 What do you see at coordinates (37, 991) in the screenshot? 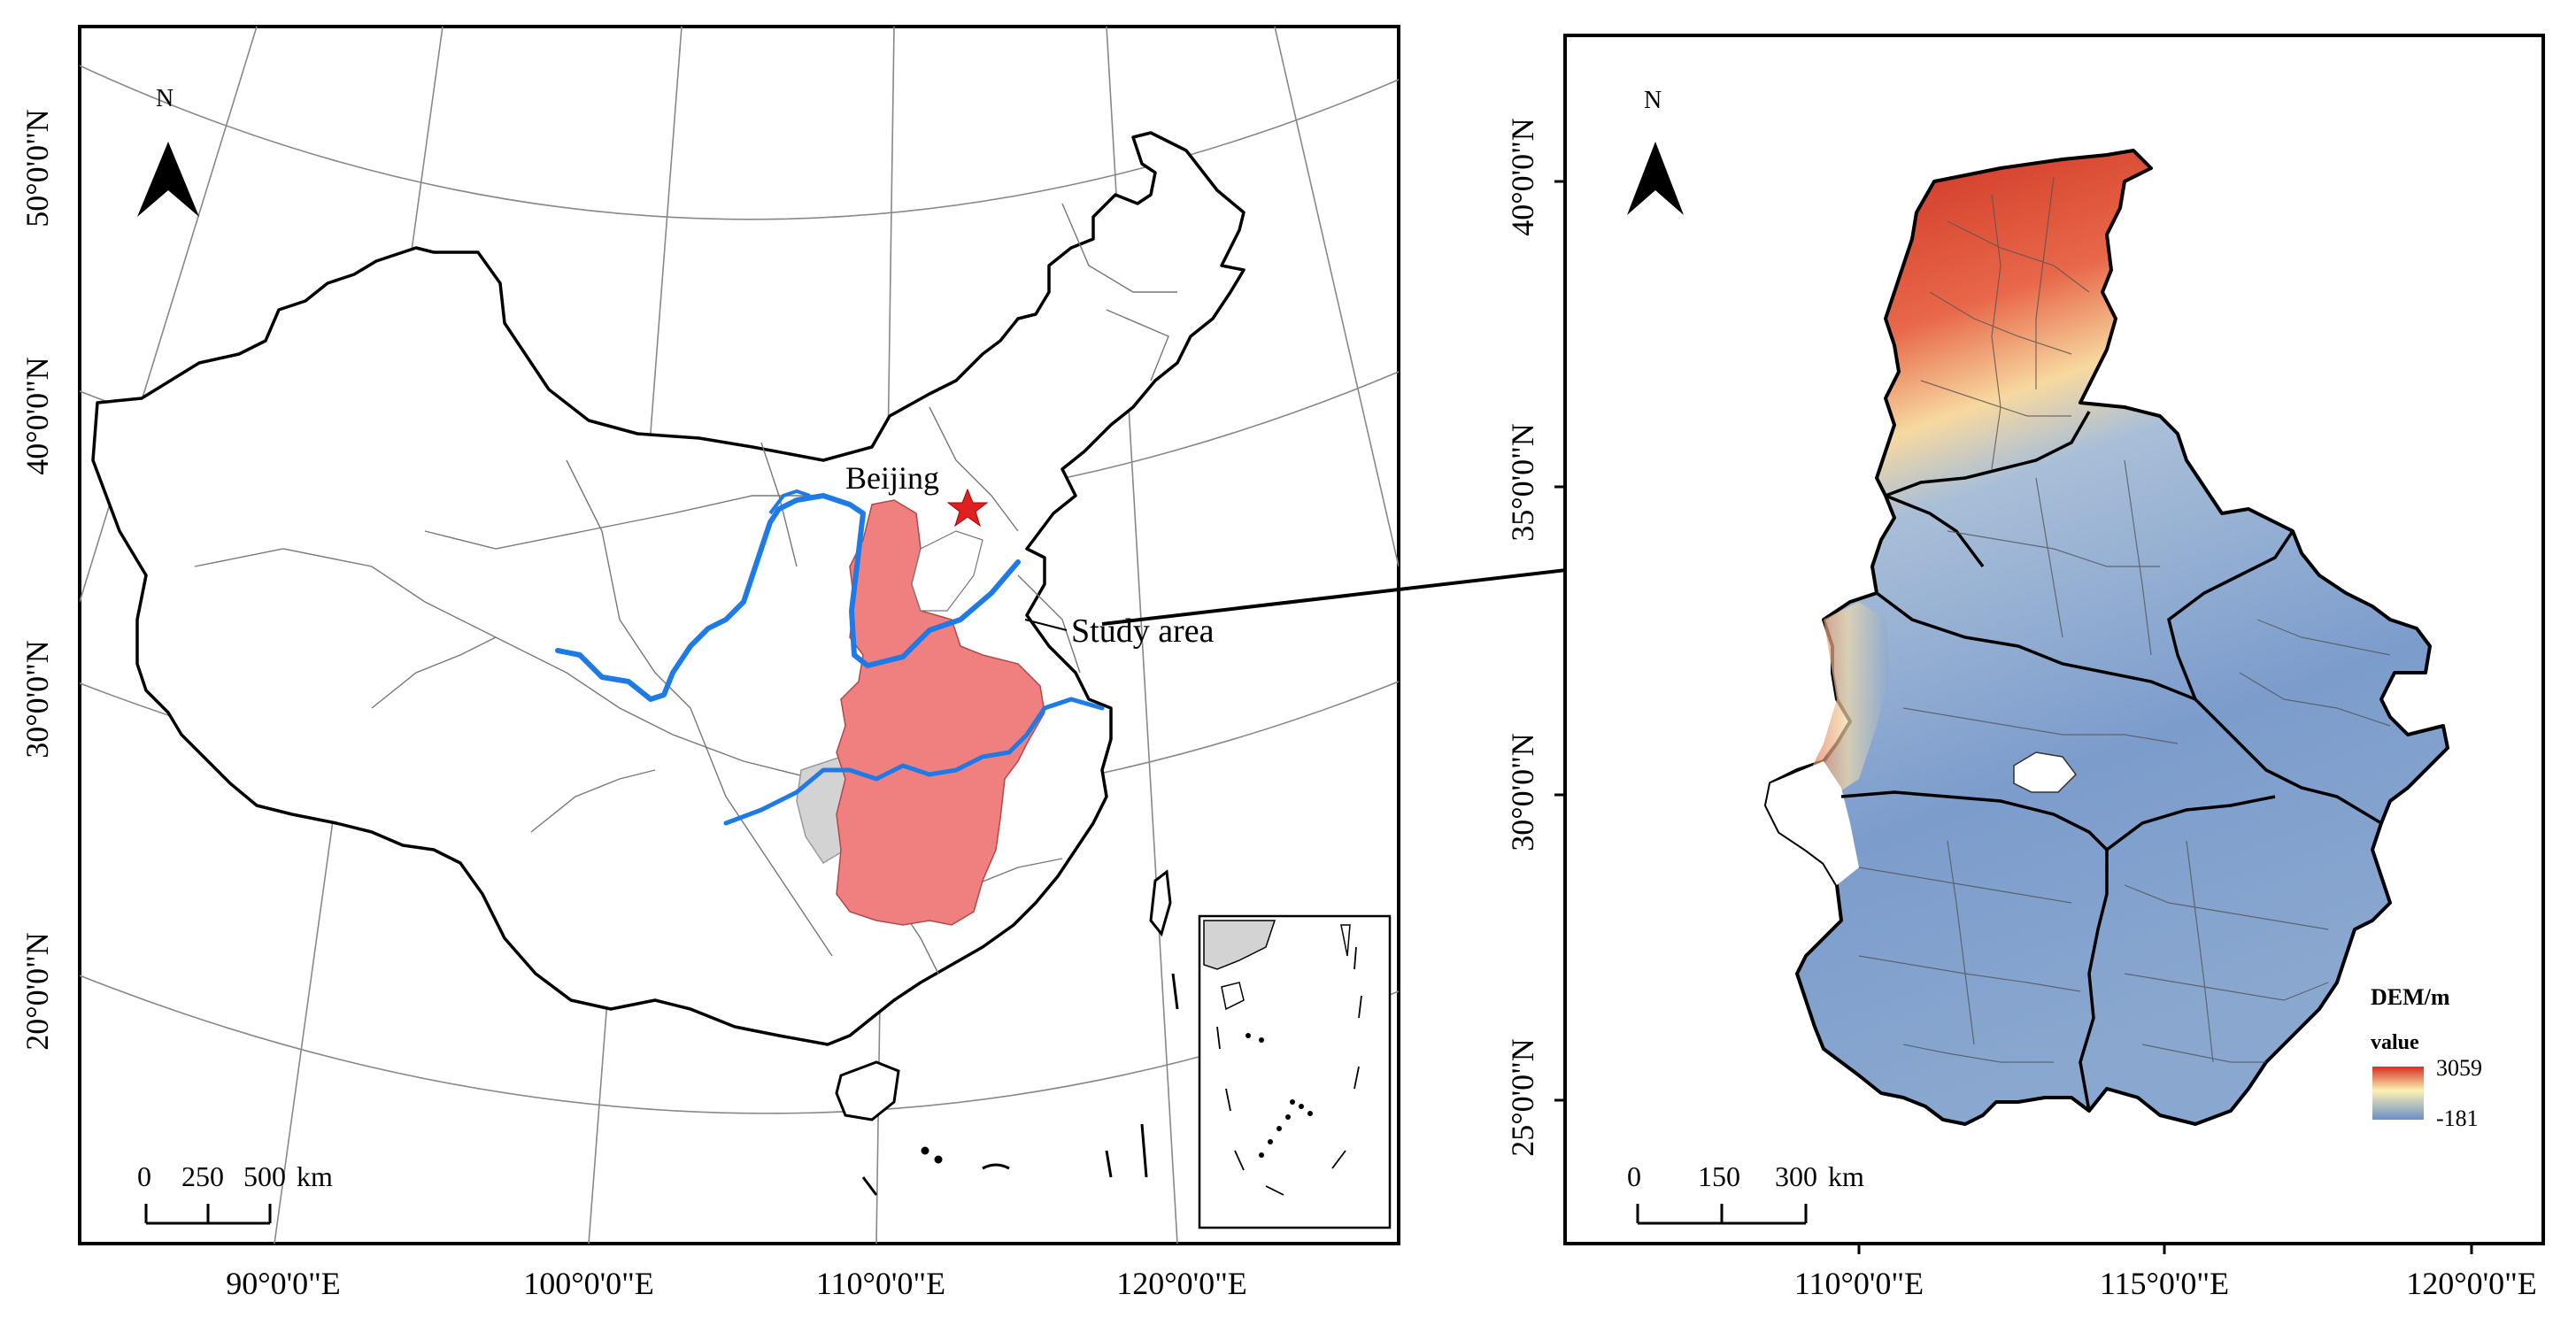
I see `lat-label: 20°0'0"N` at bounding box center [37, 991].